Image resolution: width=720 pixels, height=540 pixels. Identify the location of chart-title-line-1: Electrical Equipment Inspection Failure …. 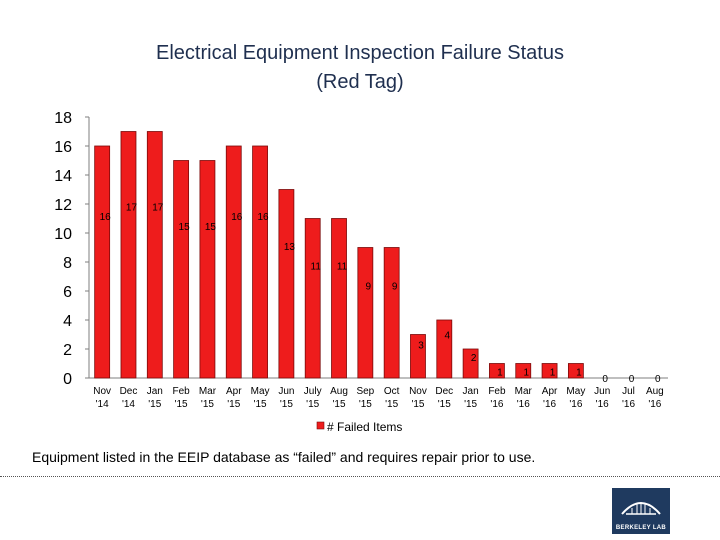
(360, 53).